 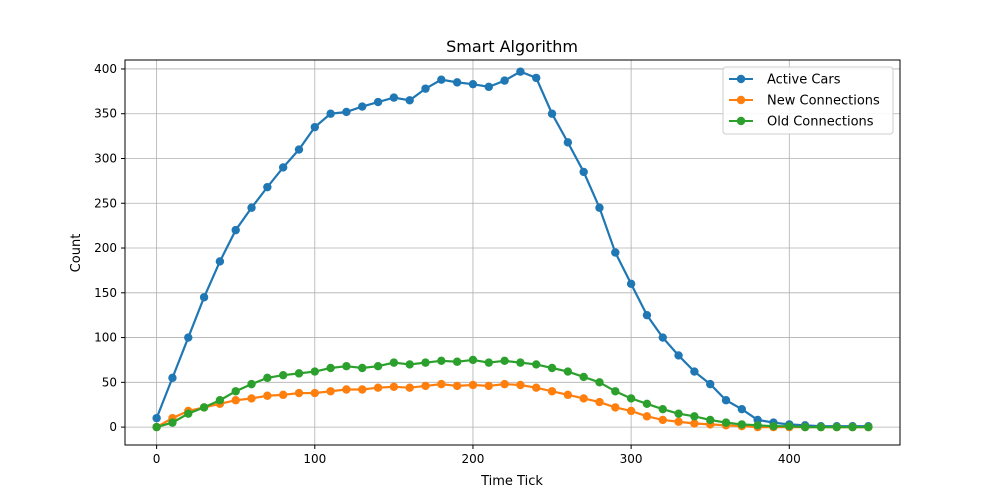 I want to click on x-tick-label: 200, so click(x=473, y=459).